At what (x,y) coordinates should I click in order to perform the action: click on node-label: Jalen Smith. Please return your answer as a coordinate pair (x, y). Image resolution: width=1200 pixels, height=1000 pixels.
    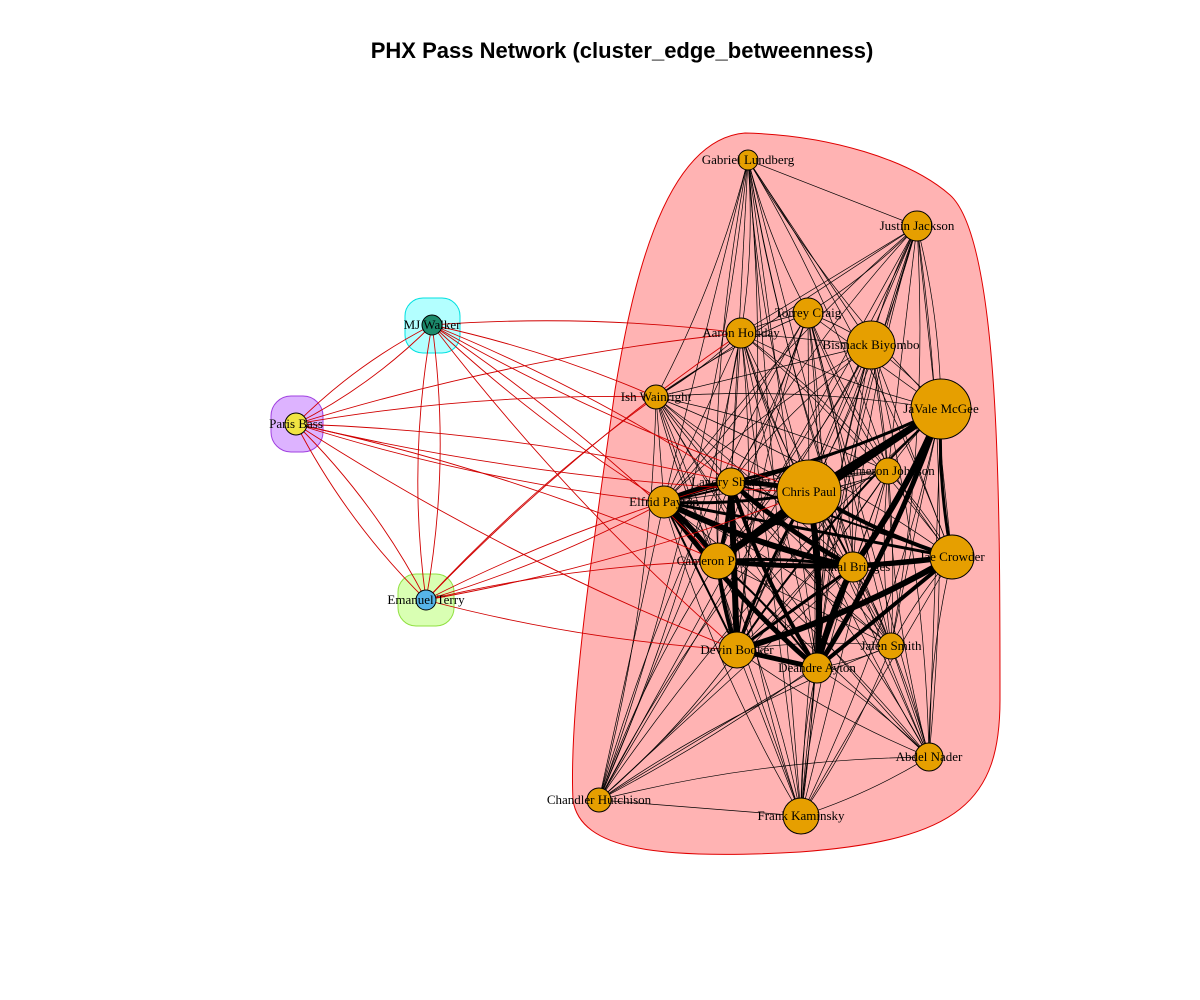
    Looking at the image, I should click on (891, 645).